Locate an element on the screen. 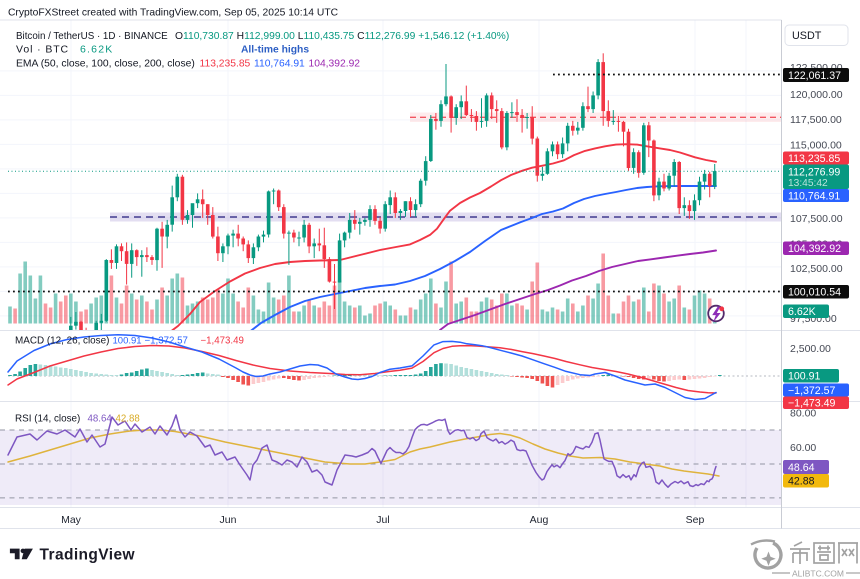 Image resolution: width=860 pixels, height=579 pixels. svg-text: 80.00 is located at coordinates (803, 413).